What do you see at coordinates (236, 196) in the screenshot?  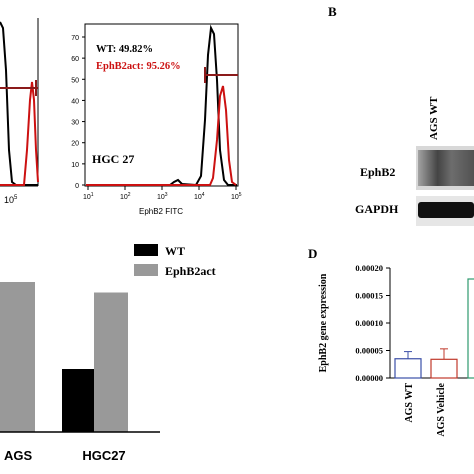 I see `flow-right-x-tick-label: 10⁵` at bounding box center [236, 196].